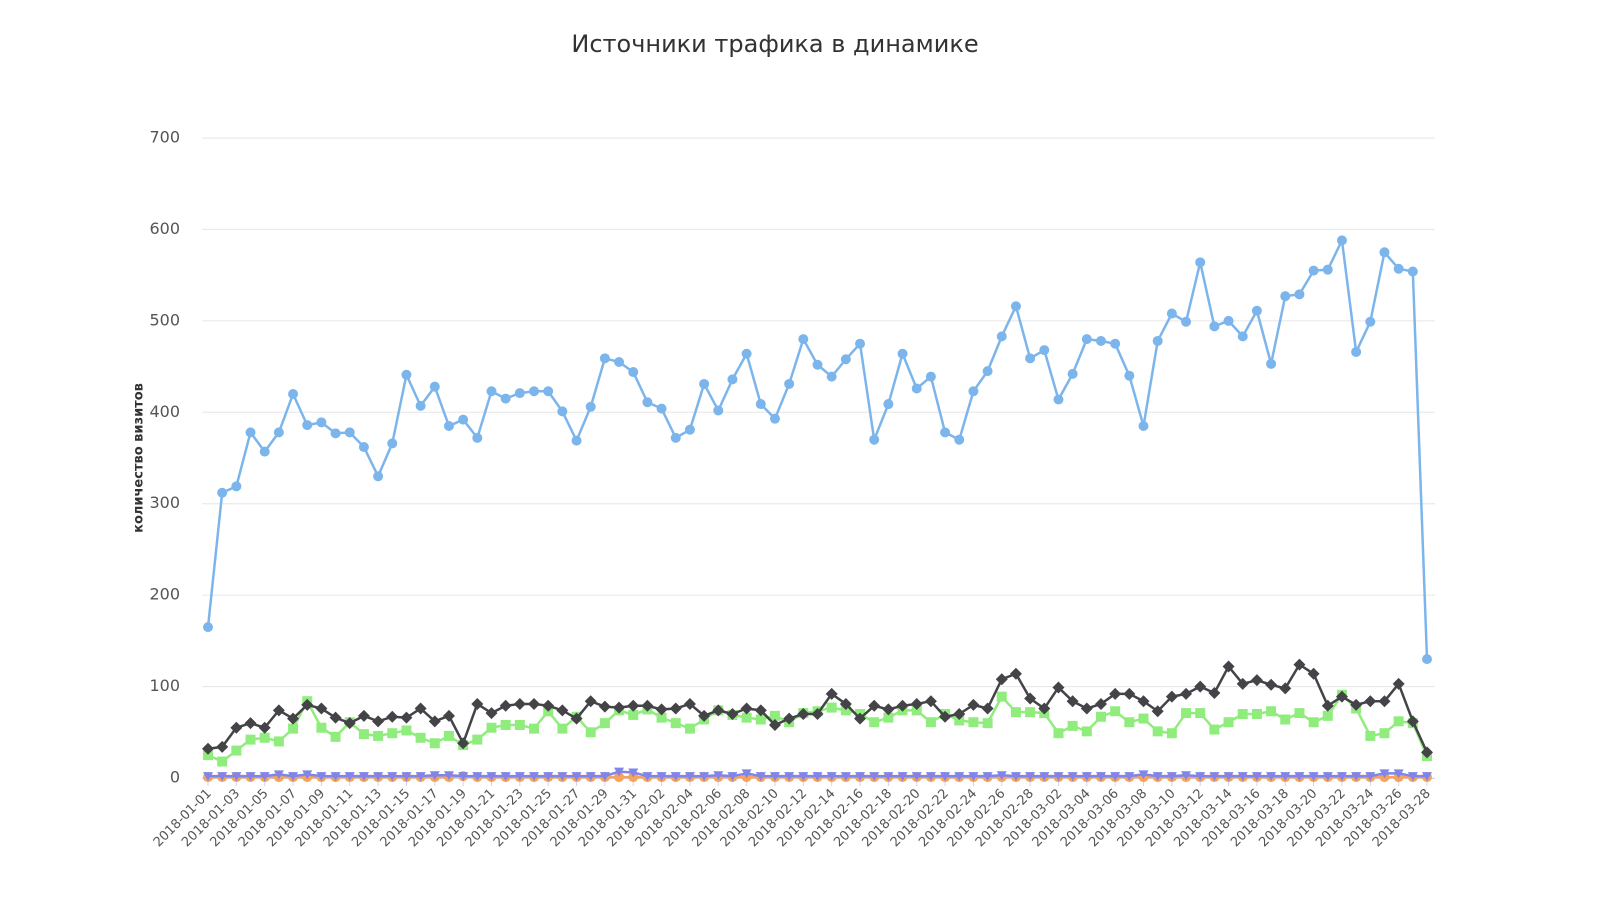  I want to click on y-tick-label: 300, so click(164, 502).